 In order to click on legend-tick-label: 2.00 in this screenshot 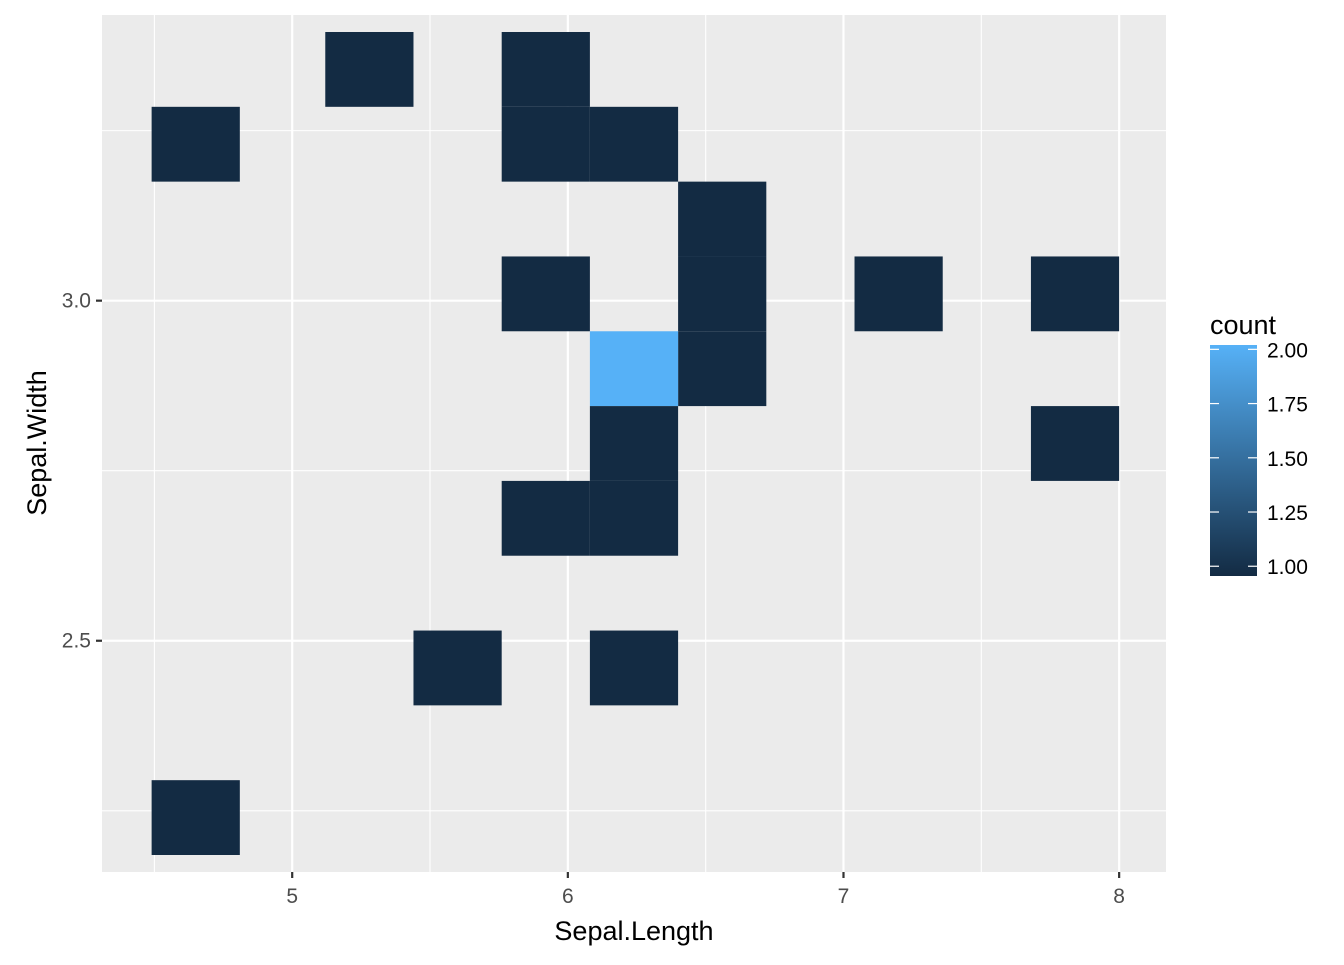, I will do `click(1287, 350)`.